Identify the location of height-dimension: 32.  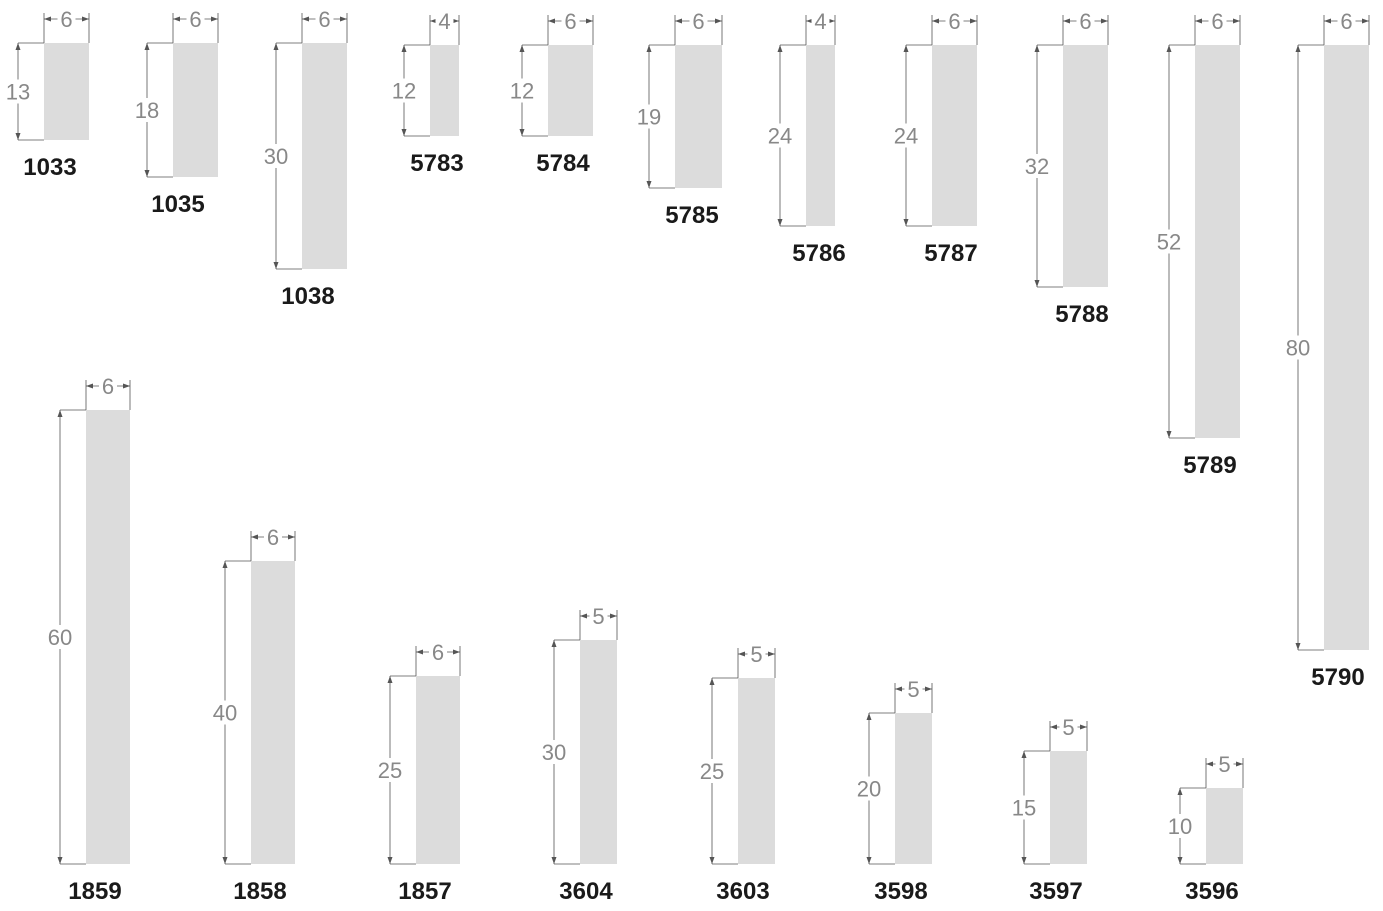
(1042, 166).